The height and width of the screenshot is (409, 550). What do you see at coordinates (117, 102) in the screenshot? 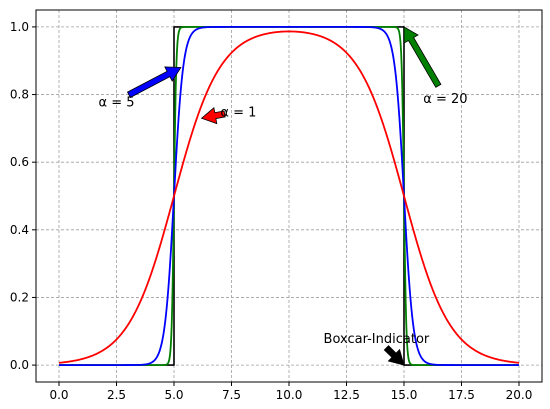
I see `annotation-label-a5: α = 5` at bounding box center [117, 102].